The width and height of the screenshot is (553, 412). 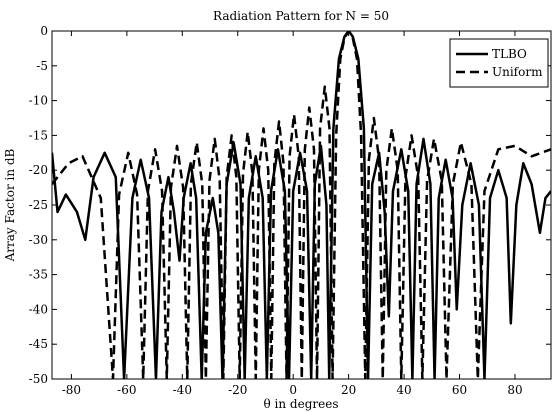 I want to click on x-tick-label: -80, so click(x=71, y=390).